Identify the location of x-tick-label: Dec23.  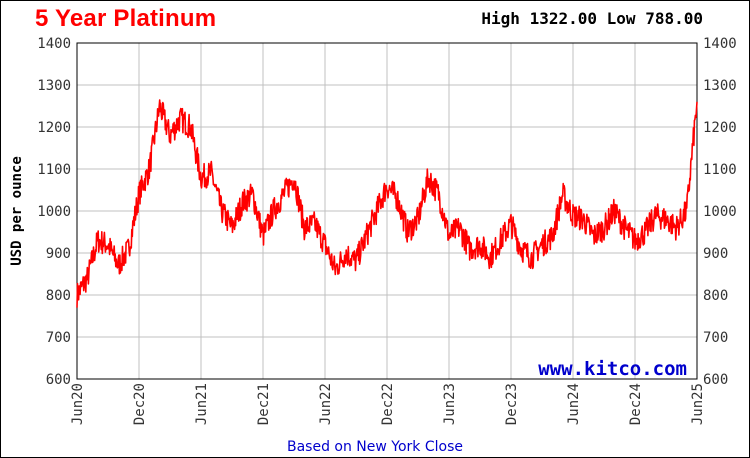
(512, 404).